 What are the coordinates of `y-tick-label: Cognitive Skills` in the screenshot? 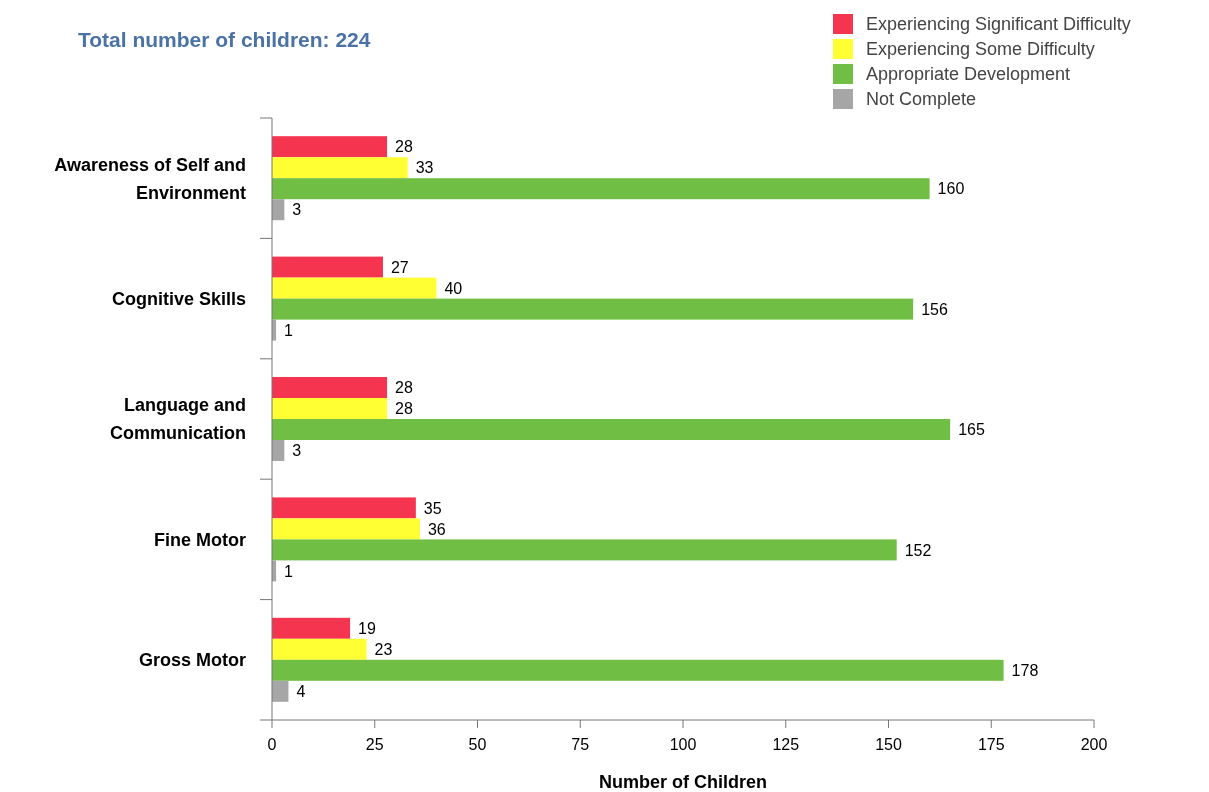 It's located at (178, 298).